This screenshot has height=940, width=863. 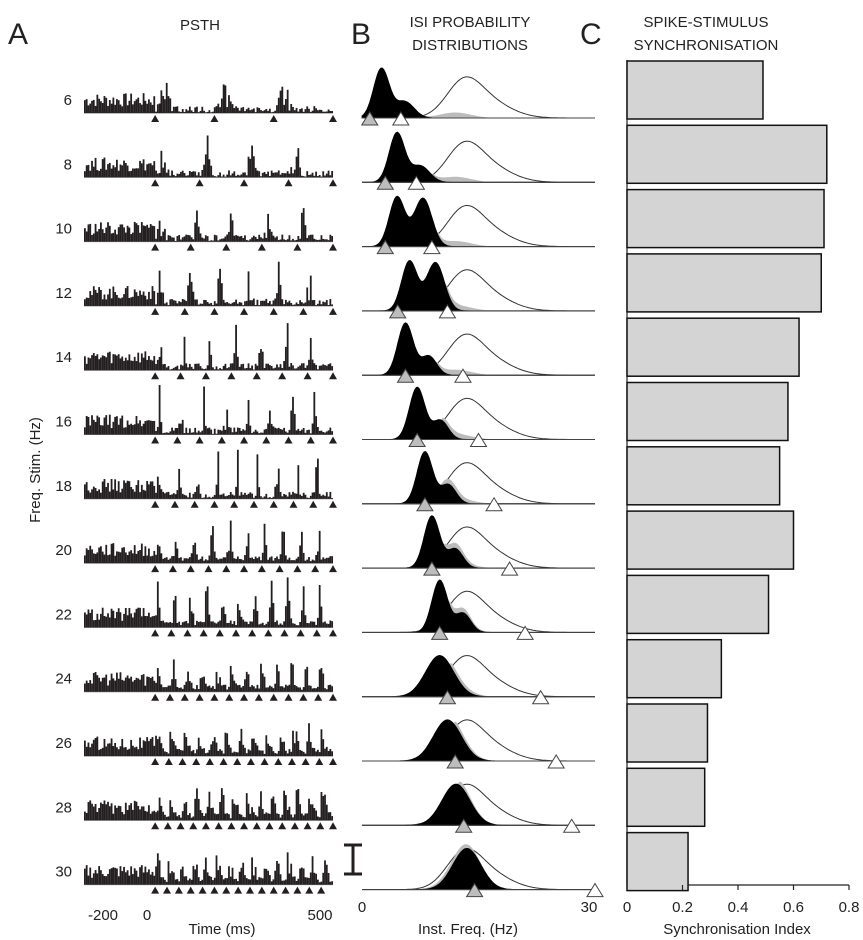 What do you see at coordinates (196, 809) in the screenshot?
I see `psth-row: 28` at bounding box center [196, 809].